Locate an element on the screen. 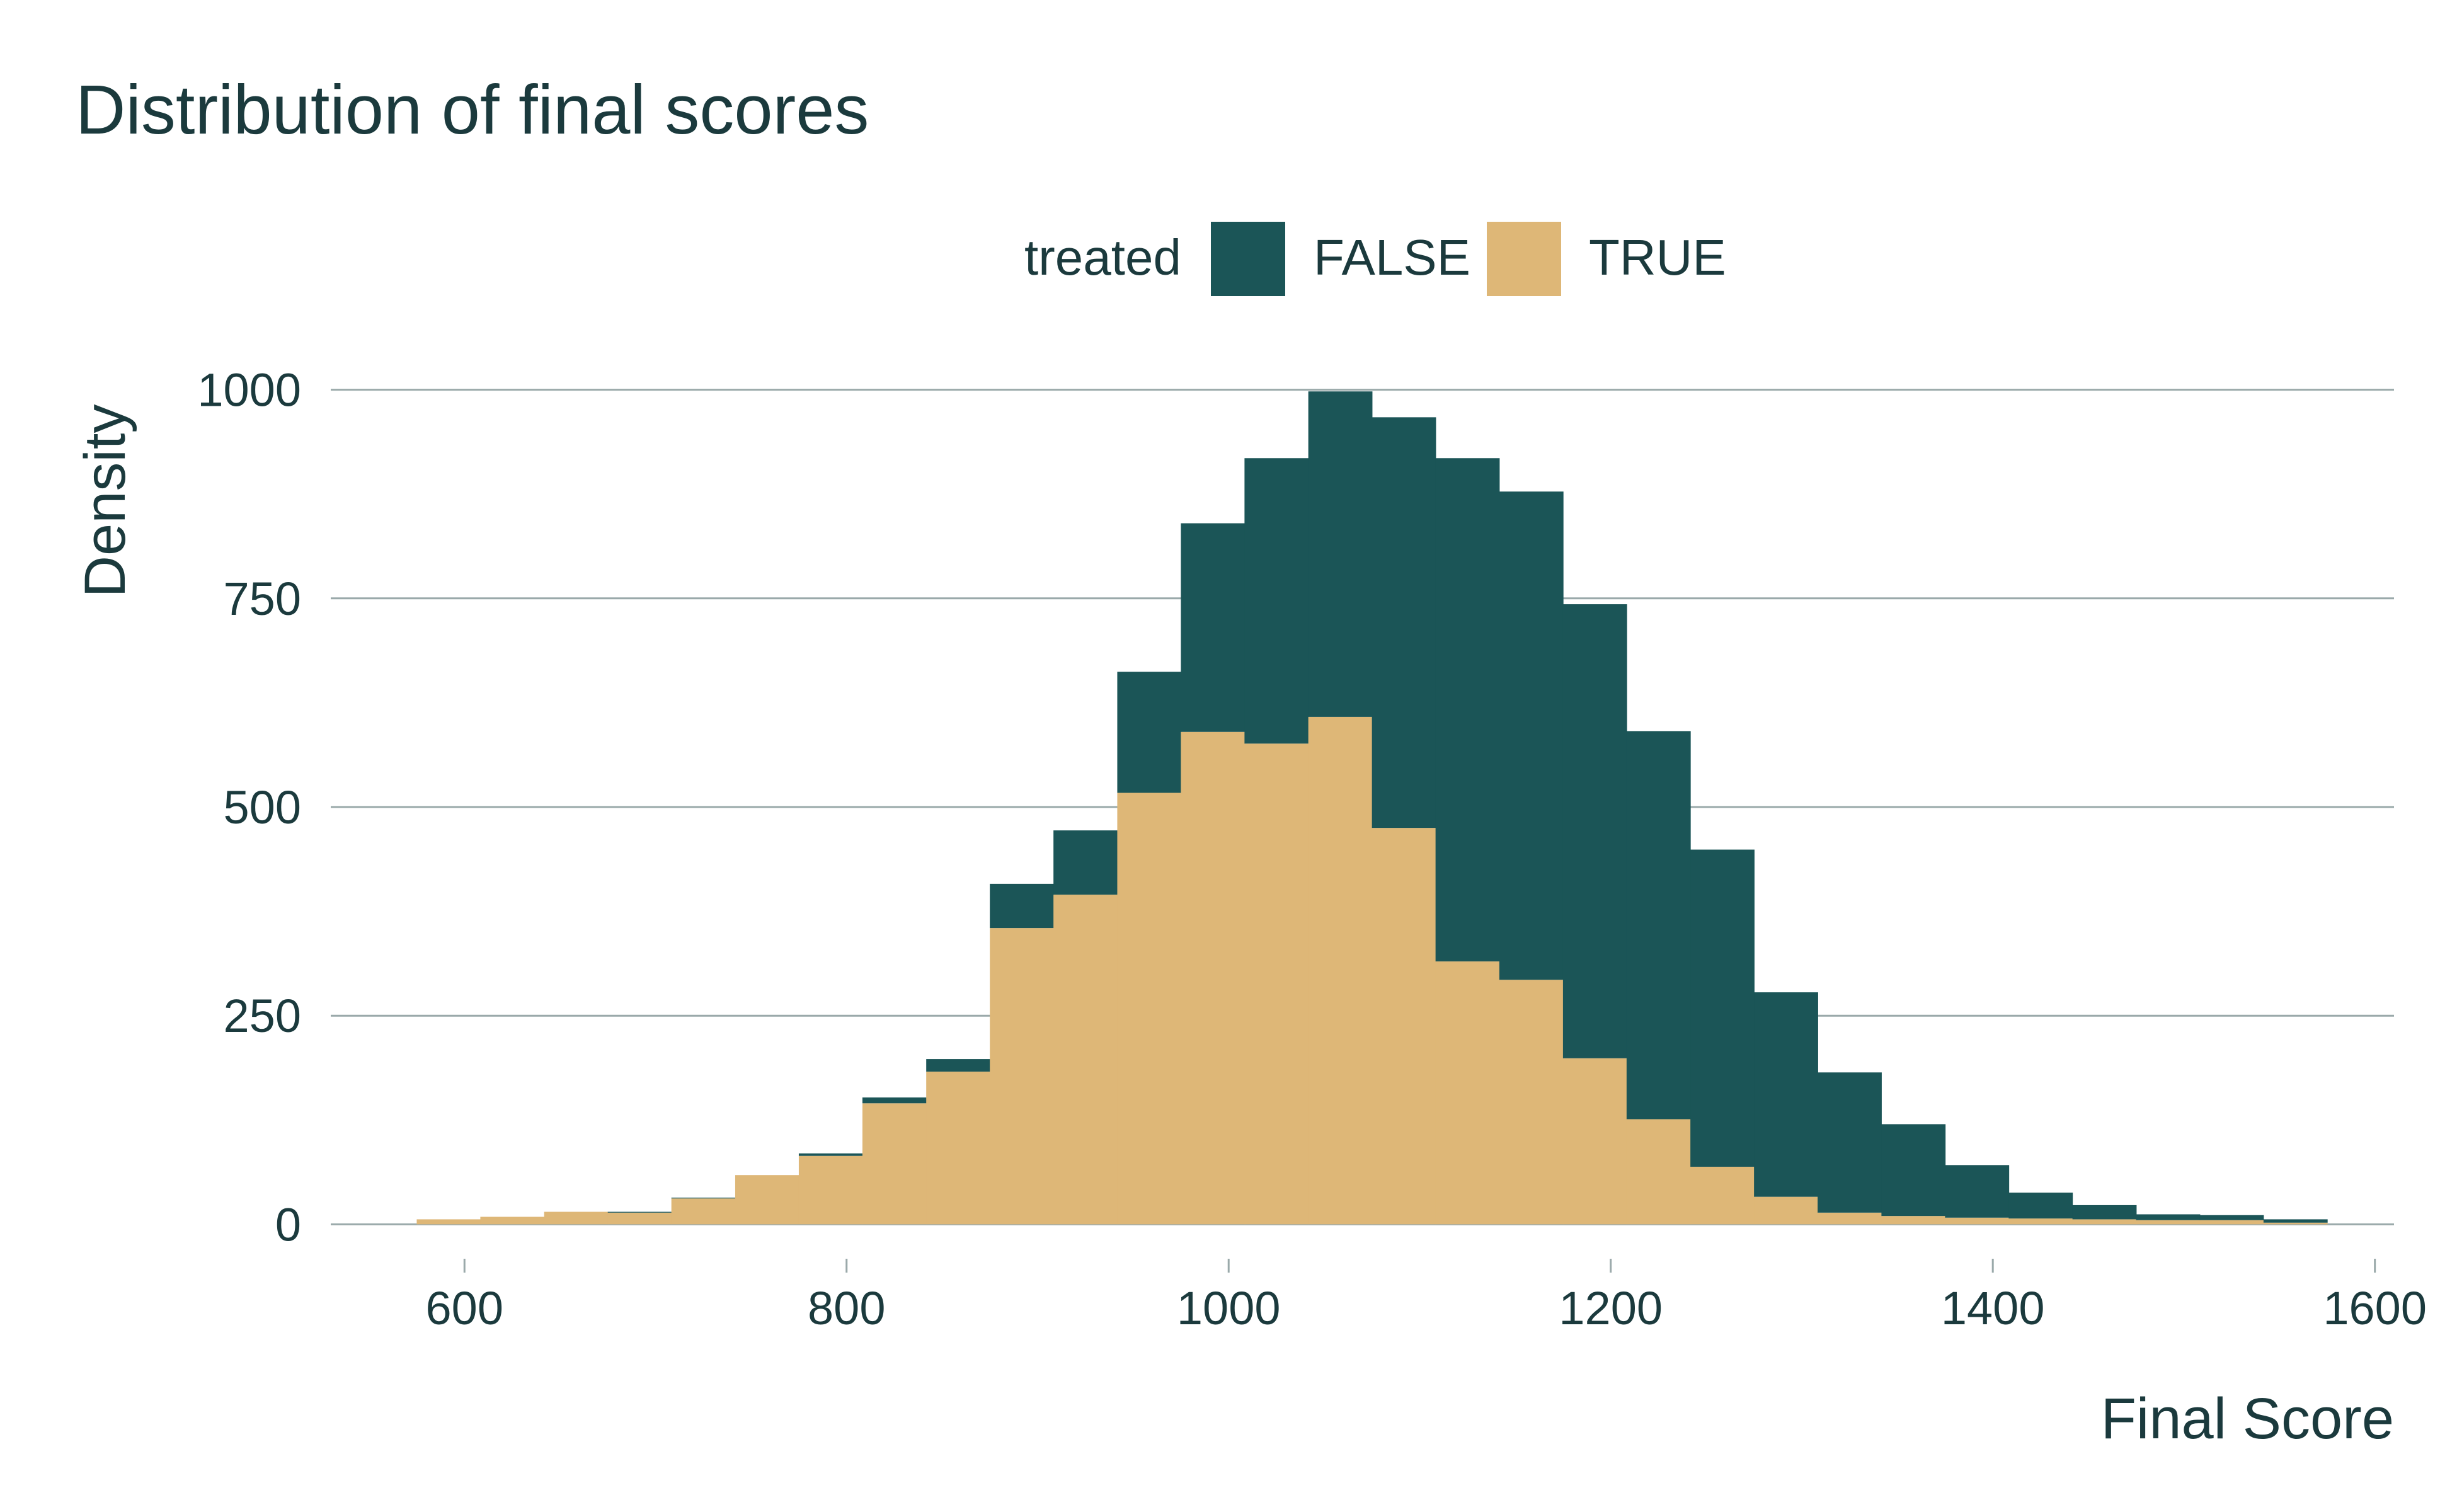 Image resolution: width=2457 pixels, height=1512 pixels. x-tick-label: 1000 is located at coordinates (1229, 1308).